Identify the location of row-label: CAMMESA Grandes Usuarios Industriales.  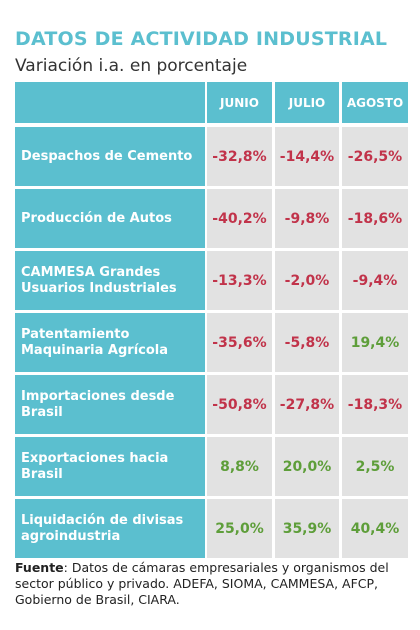
(110, 280).